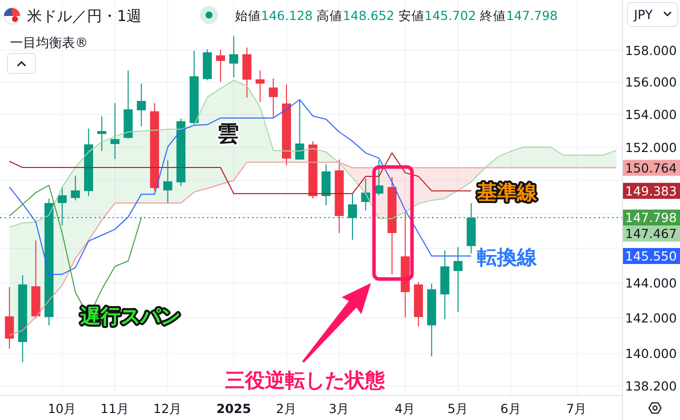  Describe the element at coordinates (62, 408) in the screenshot. I see `x-tick-label: 10月` at that location.